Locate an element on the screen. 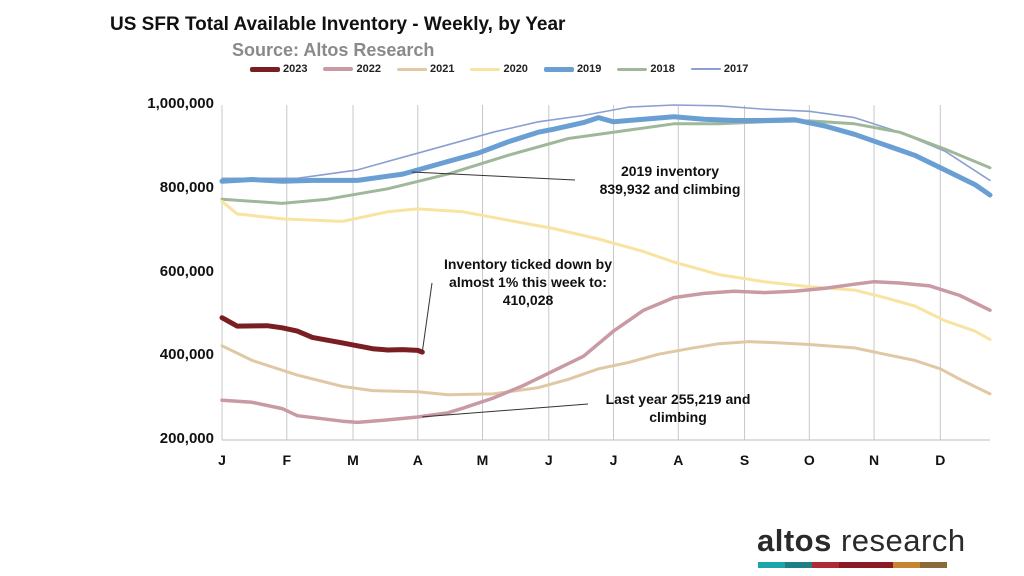 This screenshot has width=1024, height=576. brand-word-research: research is located at coordinates (898, 540).